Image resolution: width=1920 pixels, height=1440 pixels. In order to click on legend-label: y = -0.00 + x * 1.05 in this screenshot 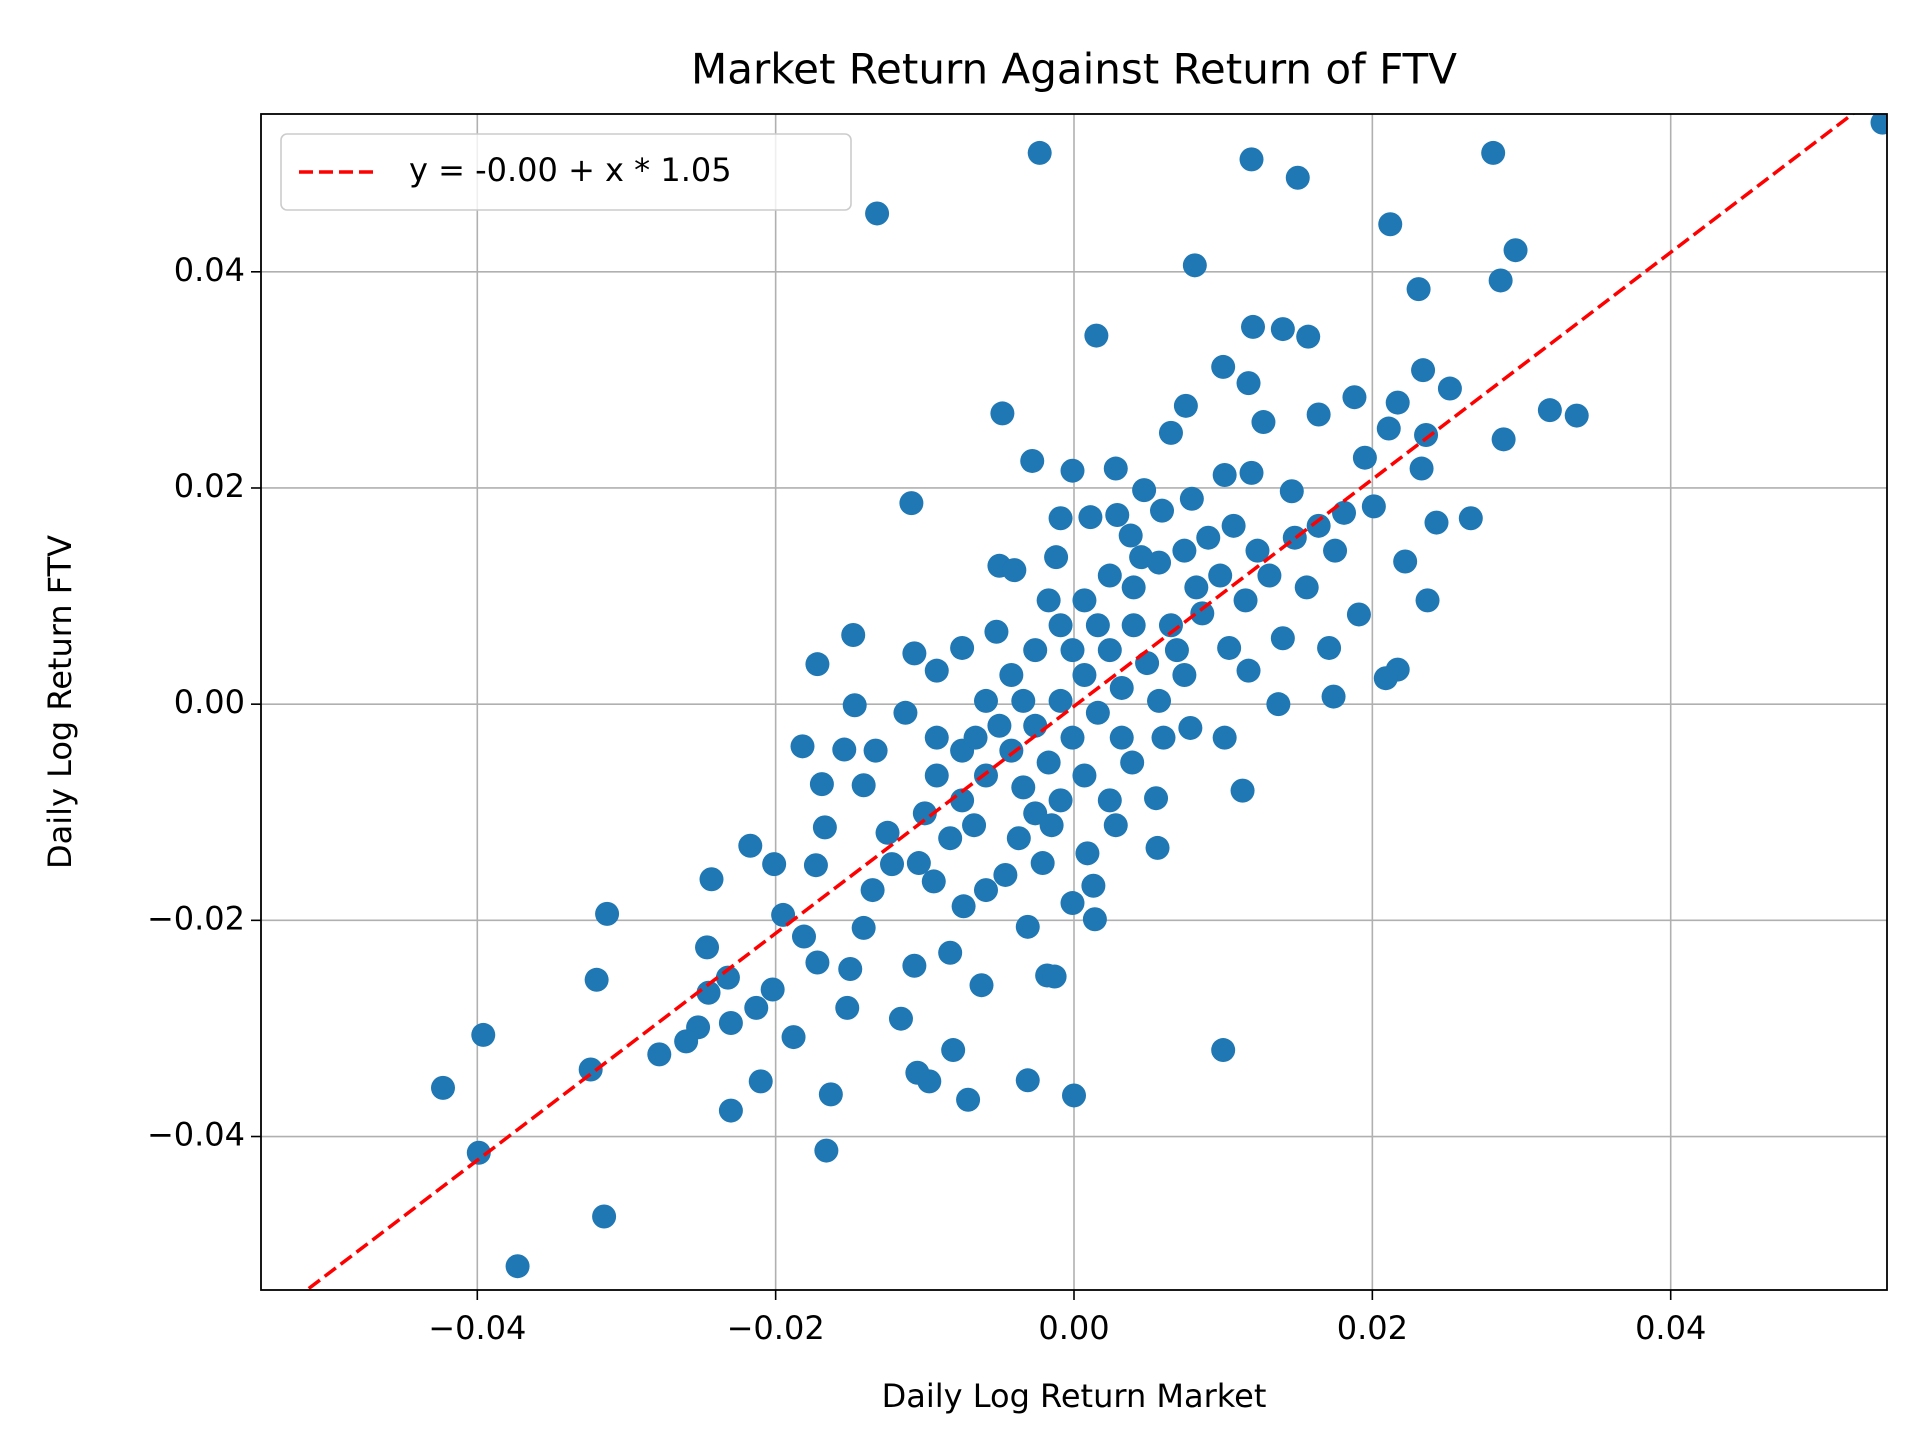, I will do `click(570, 170)`.